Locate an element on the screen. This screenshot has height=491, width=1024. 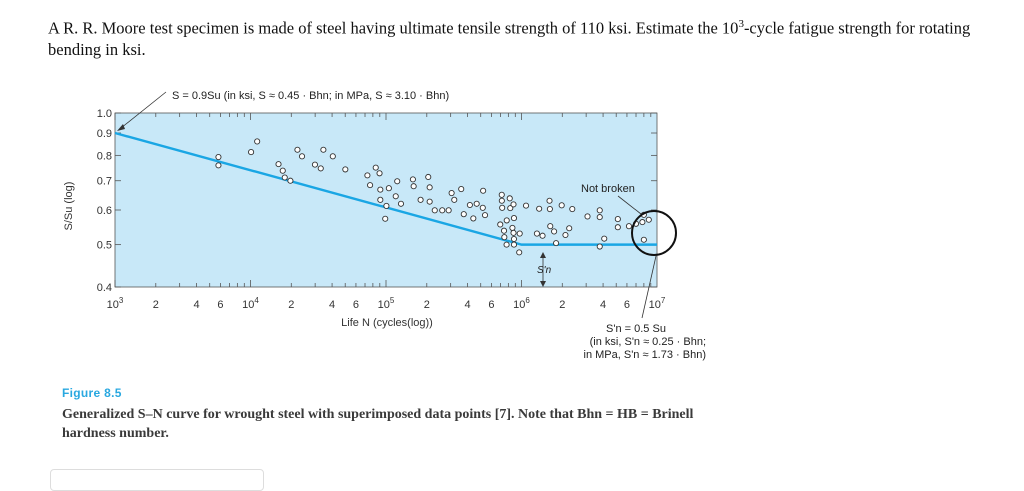
data-points is located at coordinates (433, 197).